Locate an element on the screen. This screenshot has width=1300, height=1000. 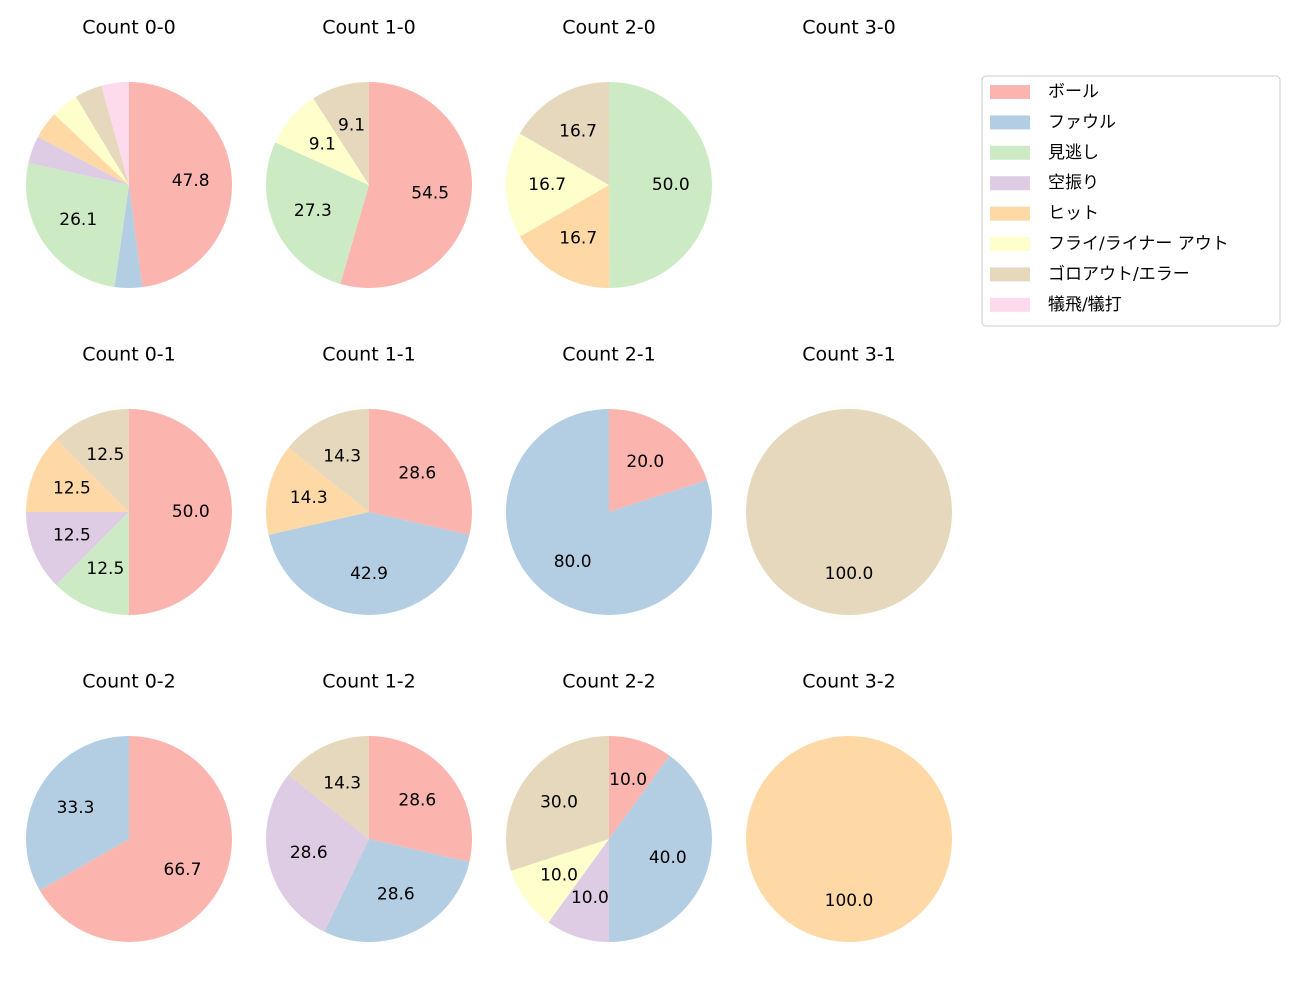
data-label: 40.0 is located at coordinates (668, 858).